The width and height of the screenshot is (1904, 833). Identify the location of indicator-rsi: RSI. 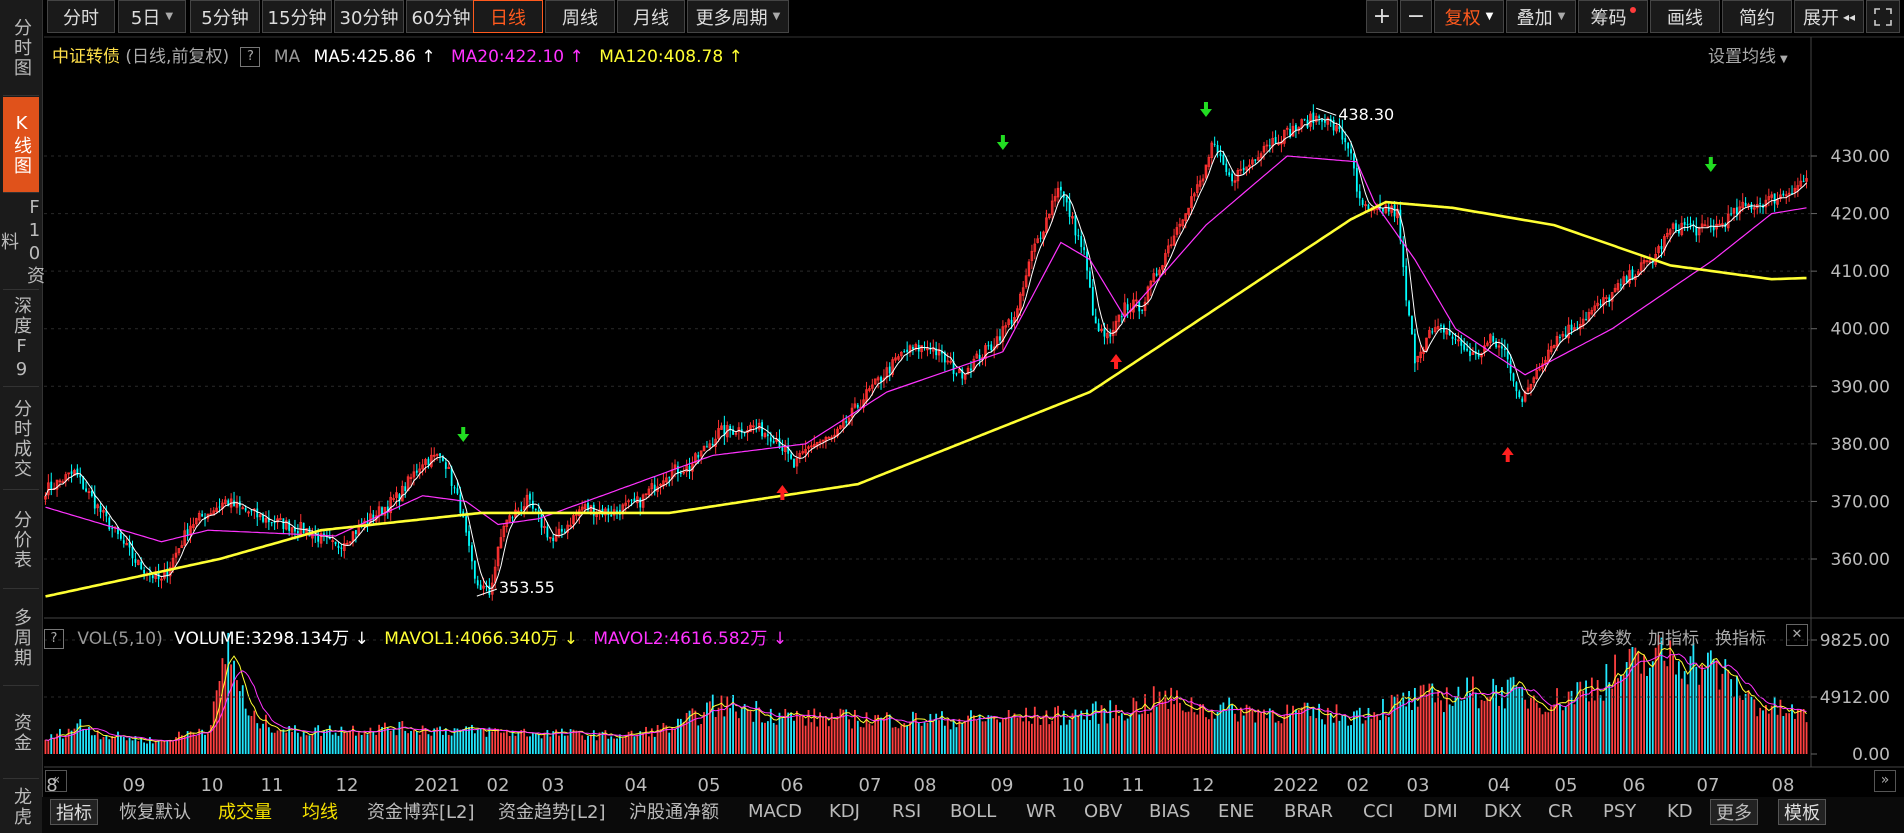
(907, 811).